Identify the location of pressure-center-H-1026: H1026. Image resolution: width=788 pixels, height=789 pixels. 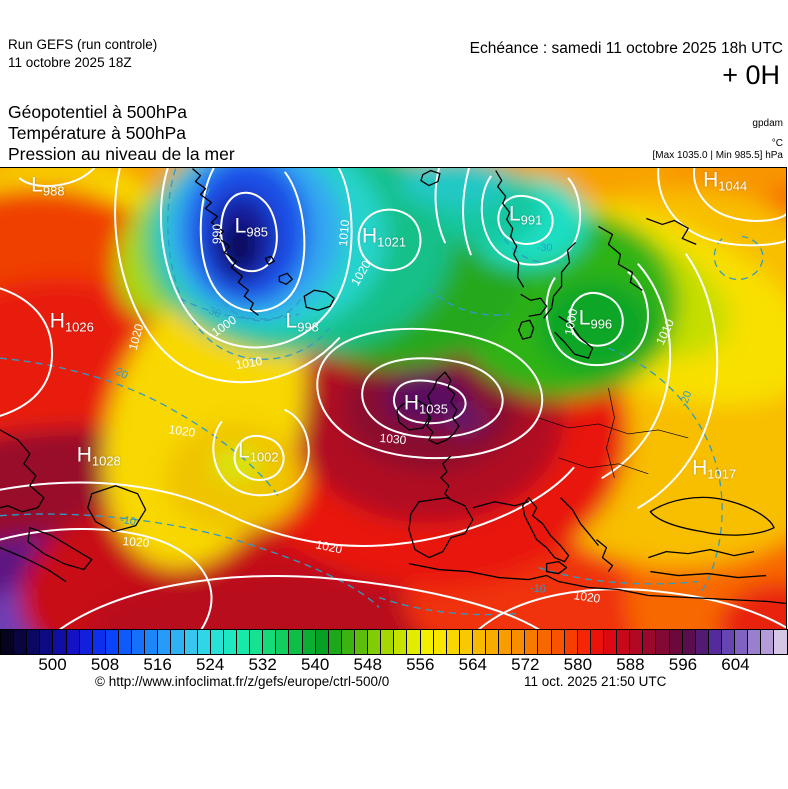
(71, 322).